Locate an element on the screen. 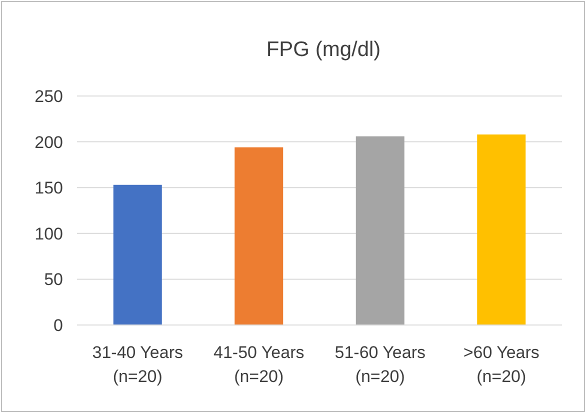  y-tick-label: 50 is located at coordinates (53, 280).